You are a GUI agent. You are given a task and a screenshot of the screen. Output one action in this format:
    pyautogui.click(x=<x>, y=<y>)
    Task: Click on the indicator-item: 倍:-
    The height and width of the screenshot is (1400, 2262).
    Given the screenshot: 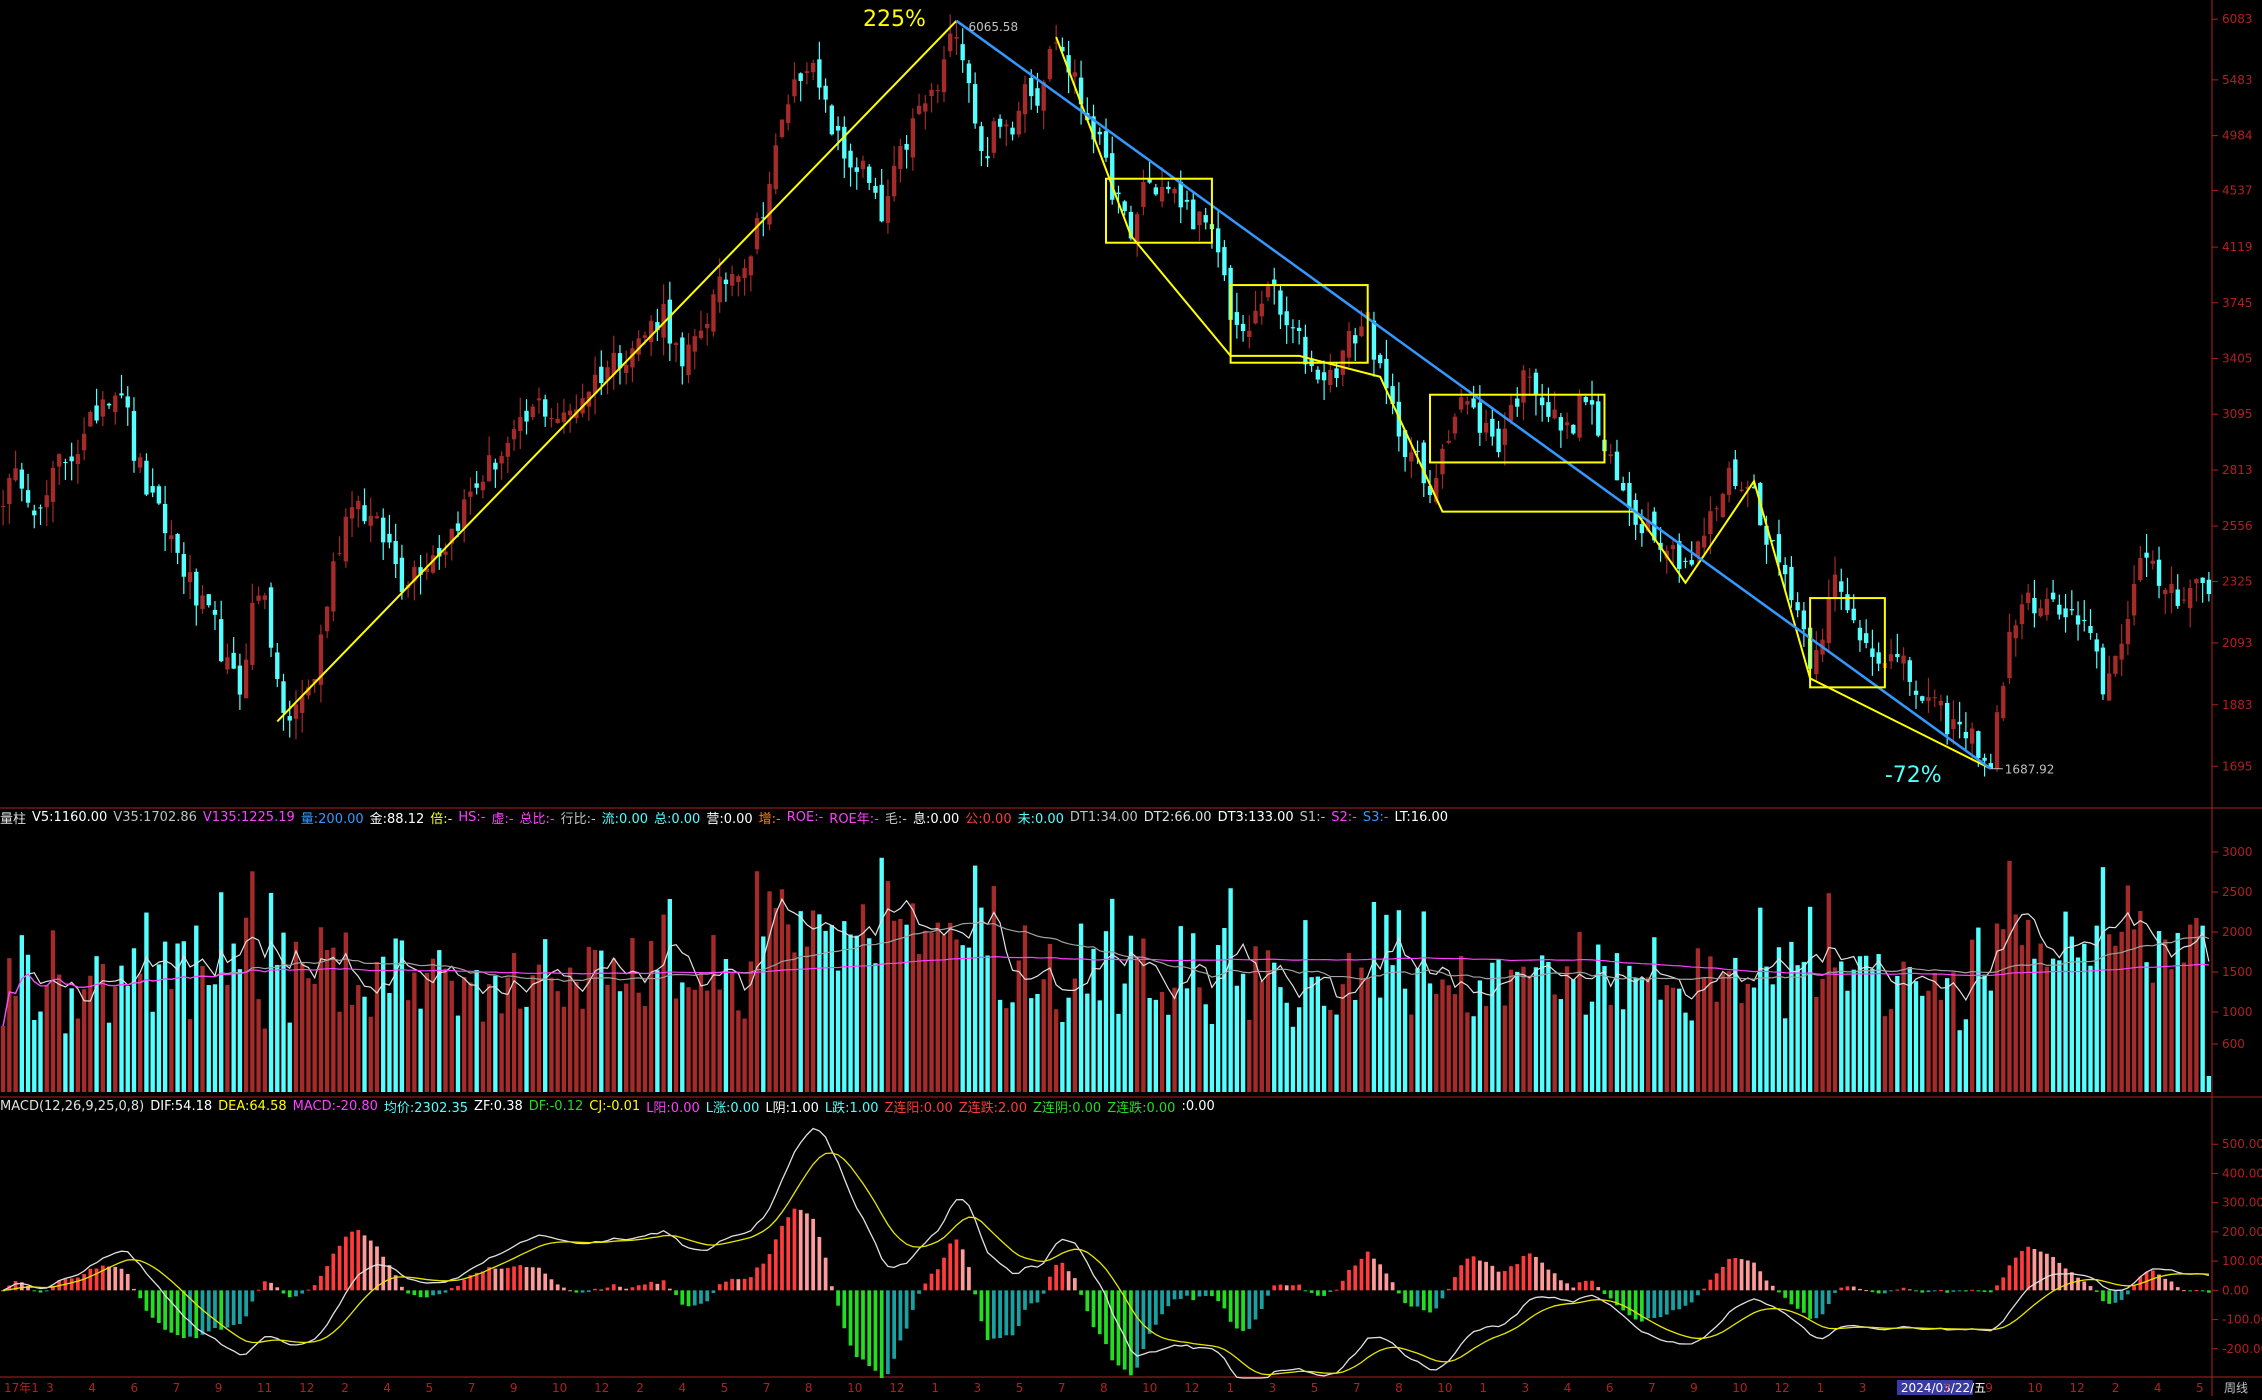 What is the action you would take?
    pyautogui.click(x=441, y=819)
    